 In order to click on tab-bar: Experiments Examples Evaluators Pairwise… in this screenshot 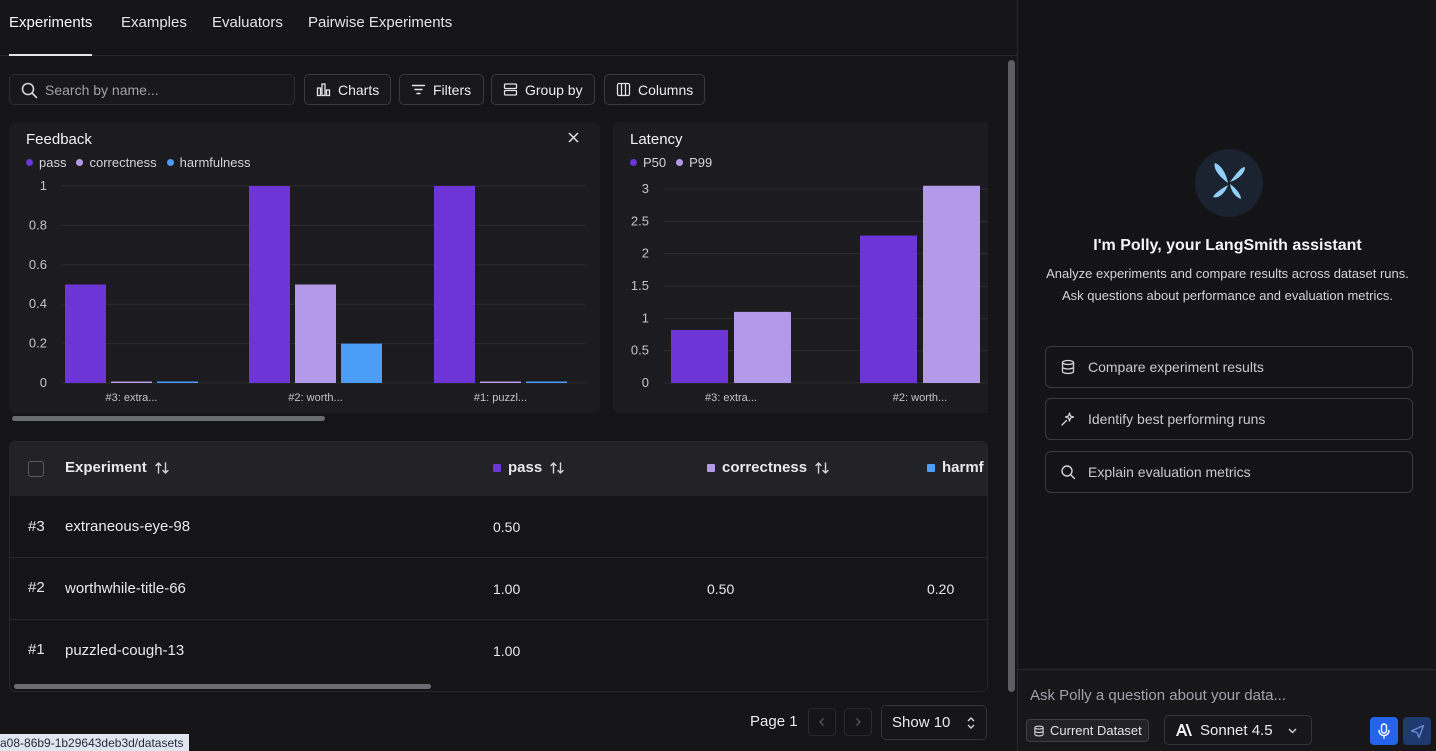, I will do `click(508, 28)`.